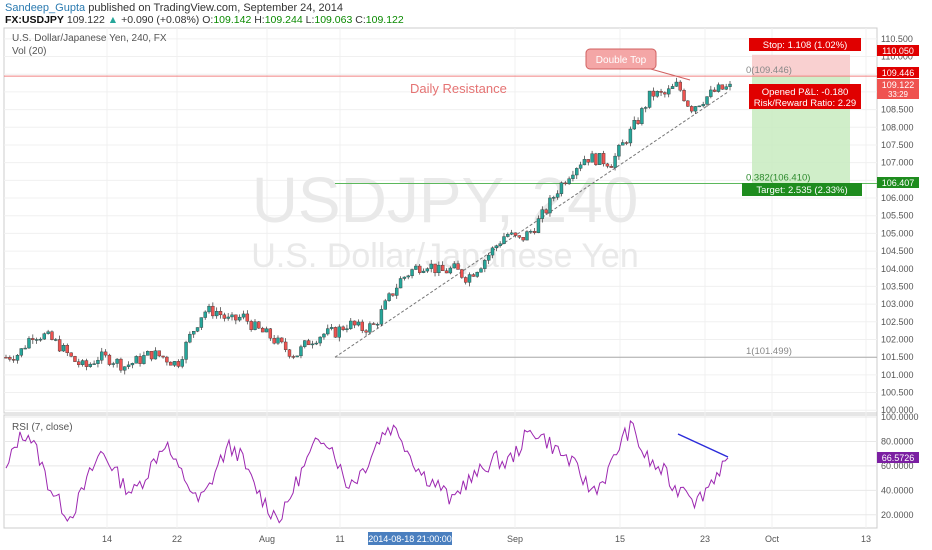 Image resolution: width=932 pixels, height=550 pixels. I want to click on rsi-line, so click(367, 472).